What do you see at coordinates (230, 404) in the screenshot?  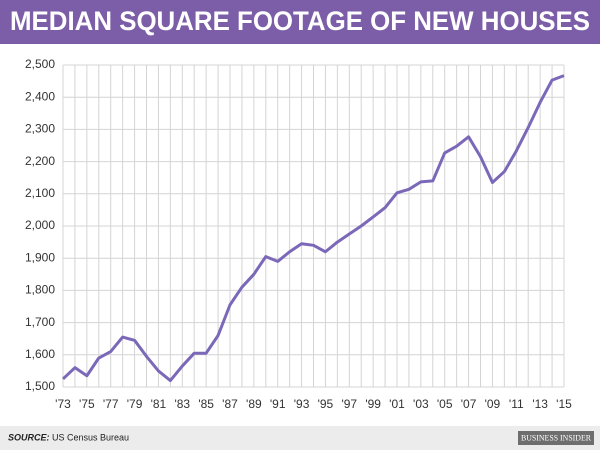 I see `x-tick-label: '87` at bounding box center [230, 404].